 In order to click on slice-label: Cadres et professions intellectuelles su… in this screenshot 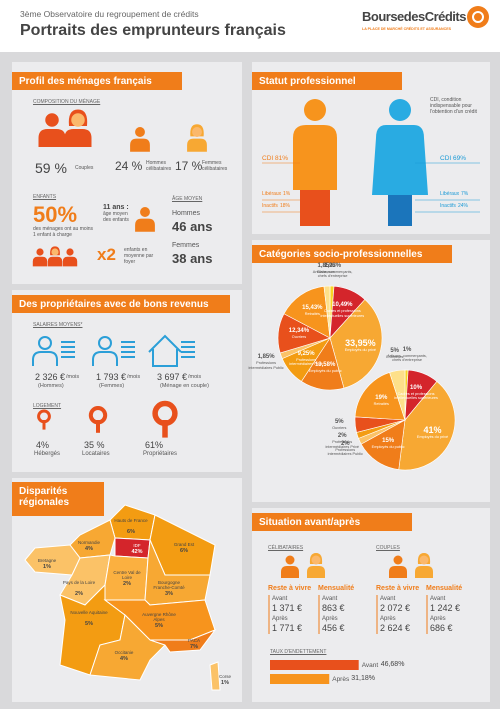, I will do `click(416, 396)`.